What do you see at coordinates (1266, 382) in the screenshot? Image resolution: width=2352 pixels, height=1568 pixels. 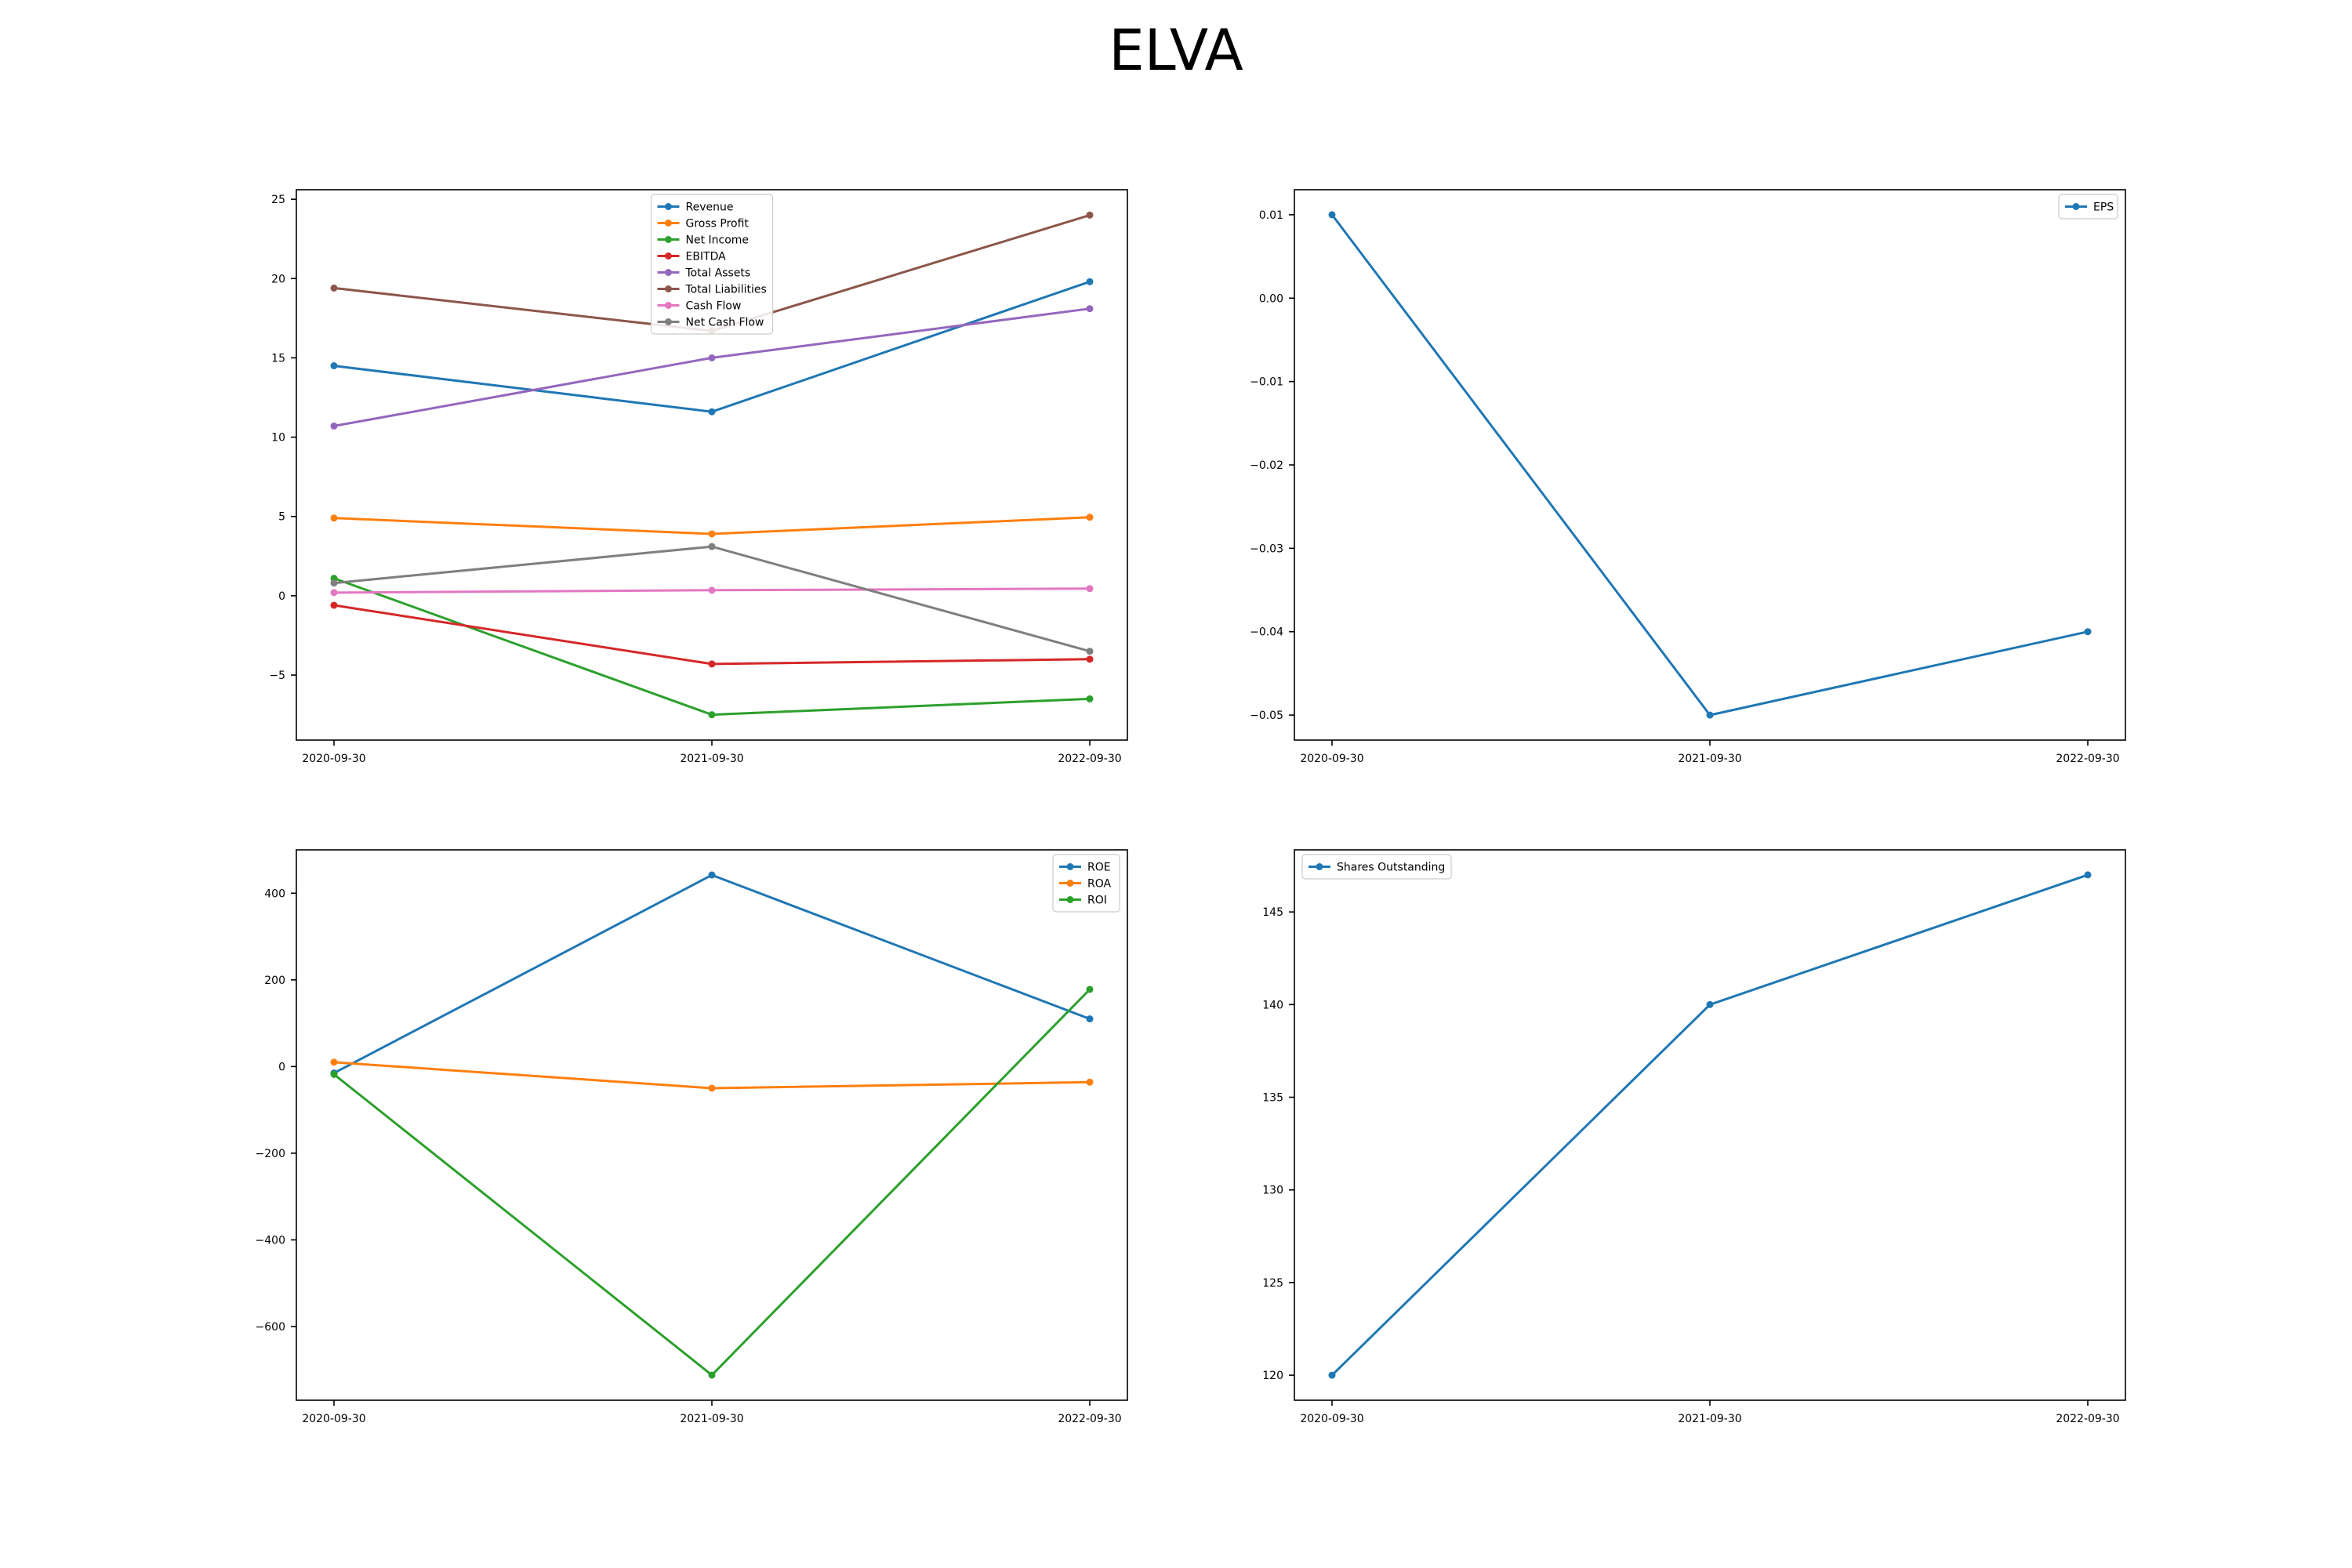 I see `y-tick-label: −0.01` at bounding box center [1266, 382].